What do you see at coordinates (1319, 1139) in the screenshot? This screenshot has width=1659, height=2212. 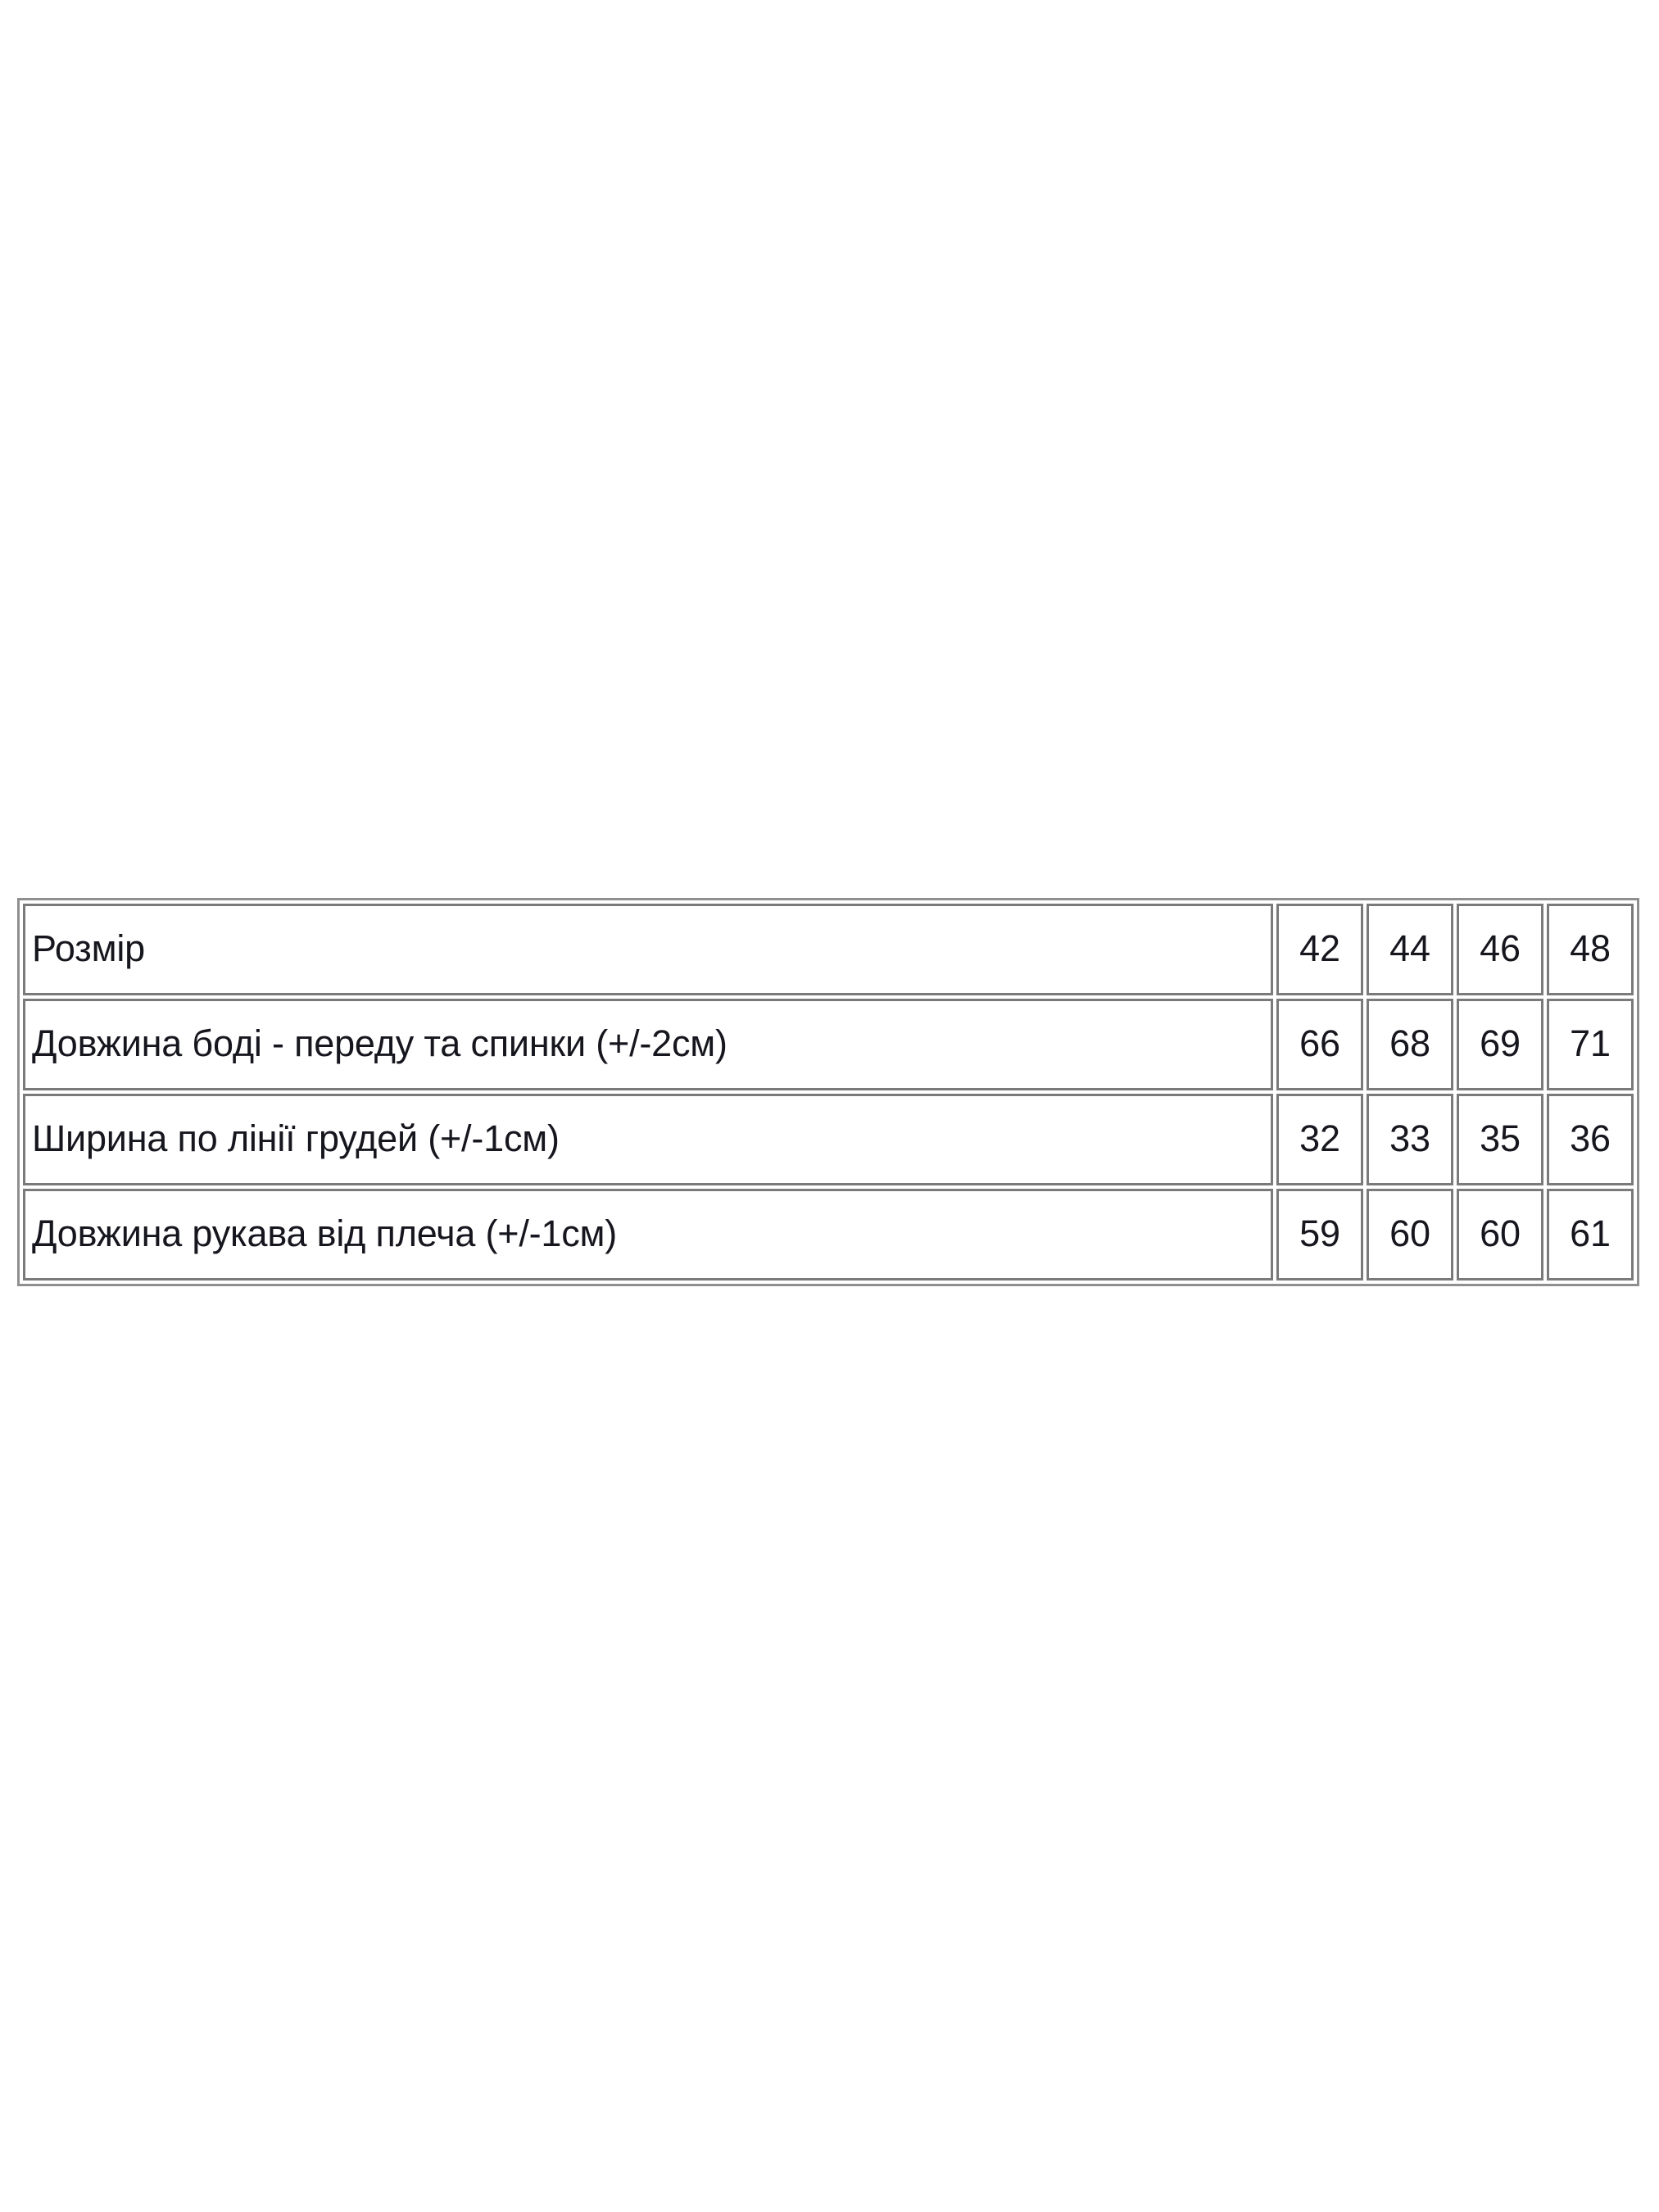 I see `measurement-value-chest-width-42: 32` at bounding box center [1319, 1139].